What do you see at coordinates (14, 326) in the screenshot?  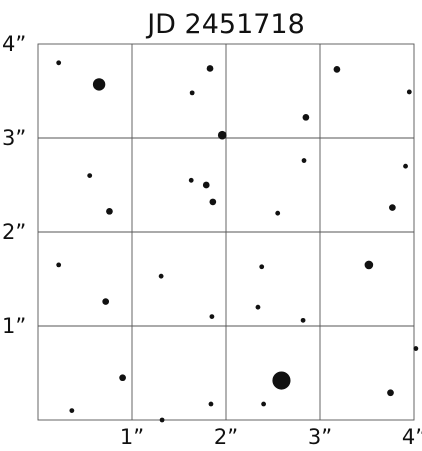 I see `y-tick-label: 1”` at bounding box center [14, 326].